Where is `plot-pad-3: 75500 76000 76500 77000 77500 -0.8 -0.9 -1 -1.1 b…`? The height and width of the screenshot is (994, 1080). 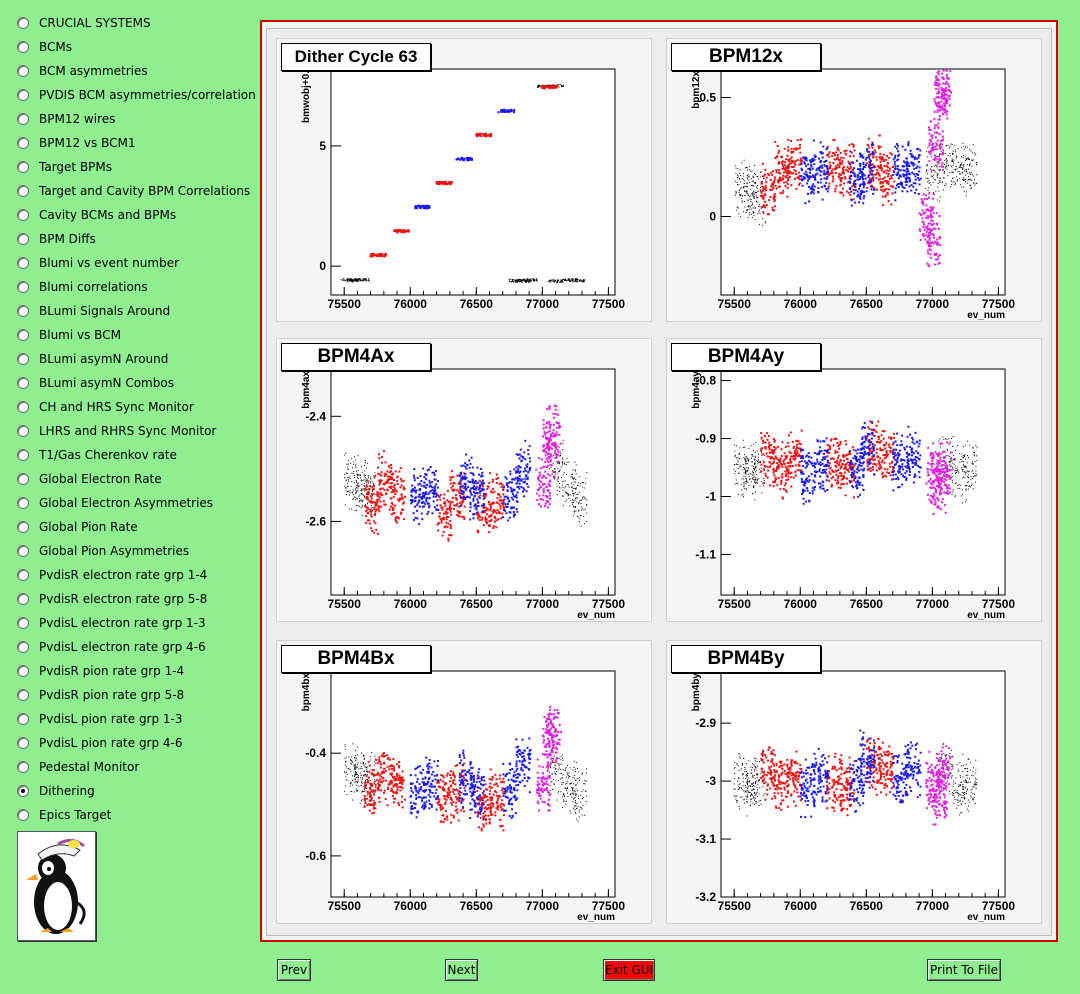 plot-pad-3: 75500 76000 76500 77000 77500 -0.8 -0.9 -1 -1.1 b… is located at coordinates (854, 480).